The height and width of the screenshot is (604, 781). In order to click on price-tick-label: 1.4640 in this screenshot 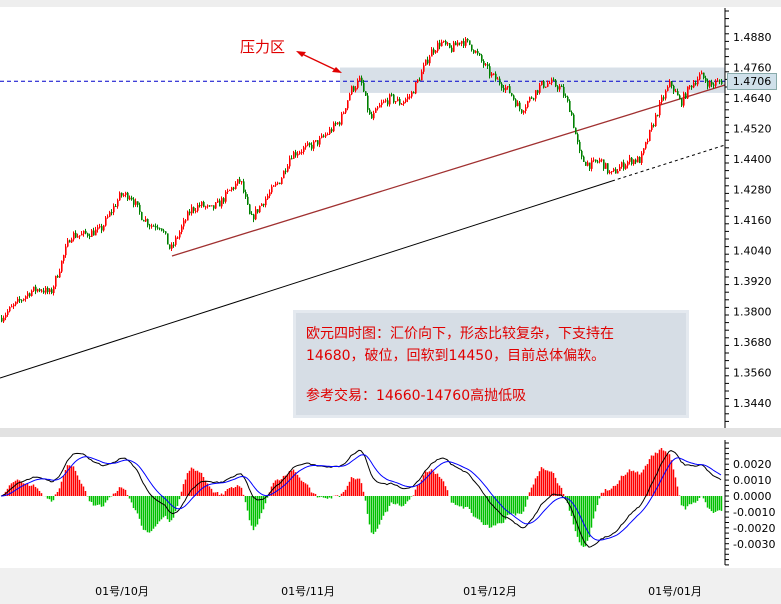, I will do `click(752, 98)`.